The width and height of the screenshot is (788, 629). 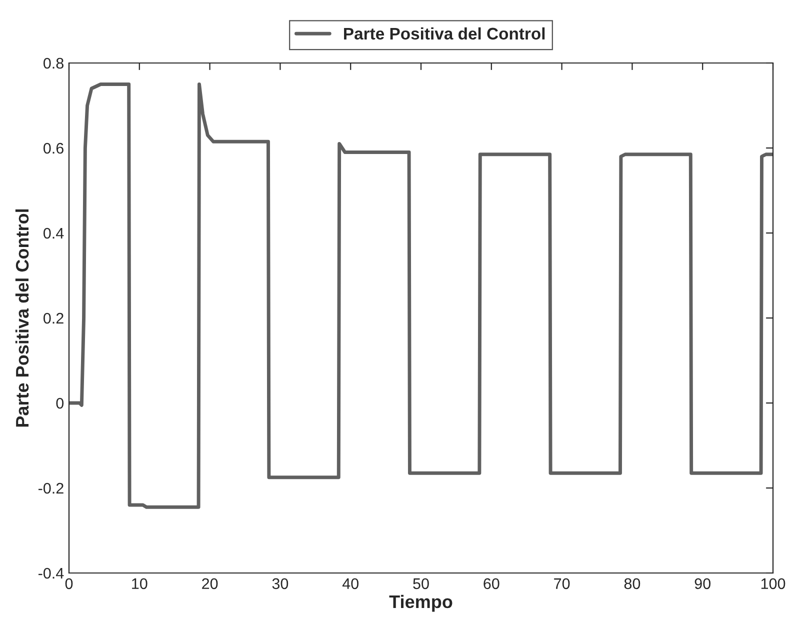 I want to click on y-tick-label: 0, so click(x=60, y=403).